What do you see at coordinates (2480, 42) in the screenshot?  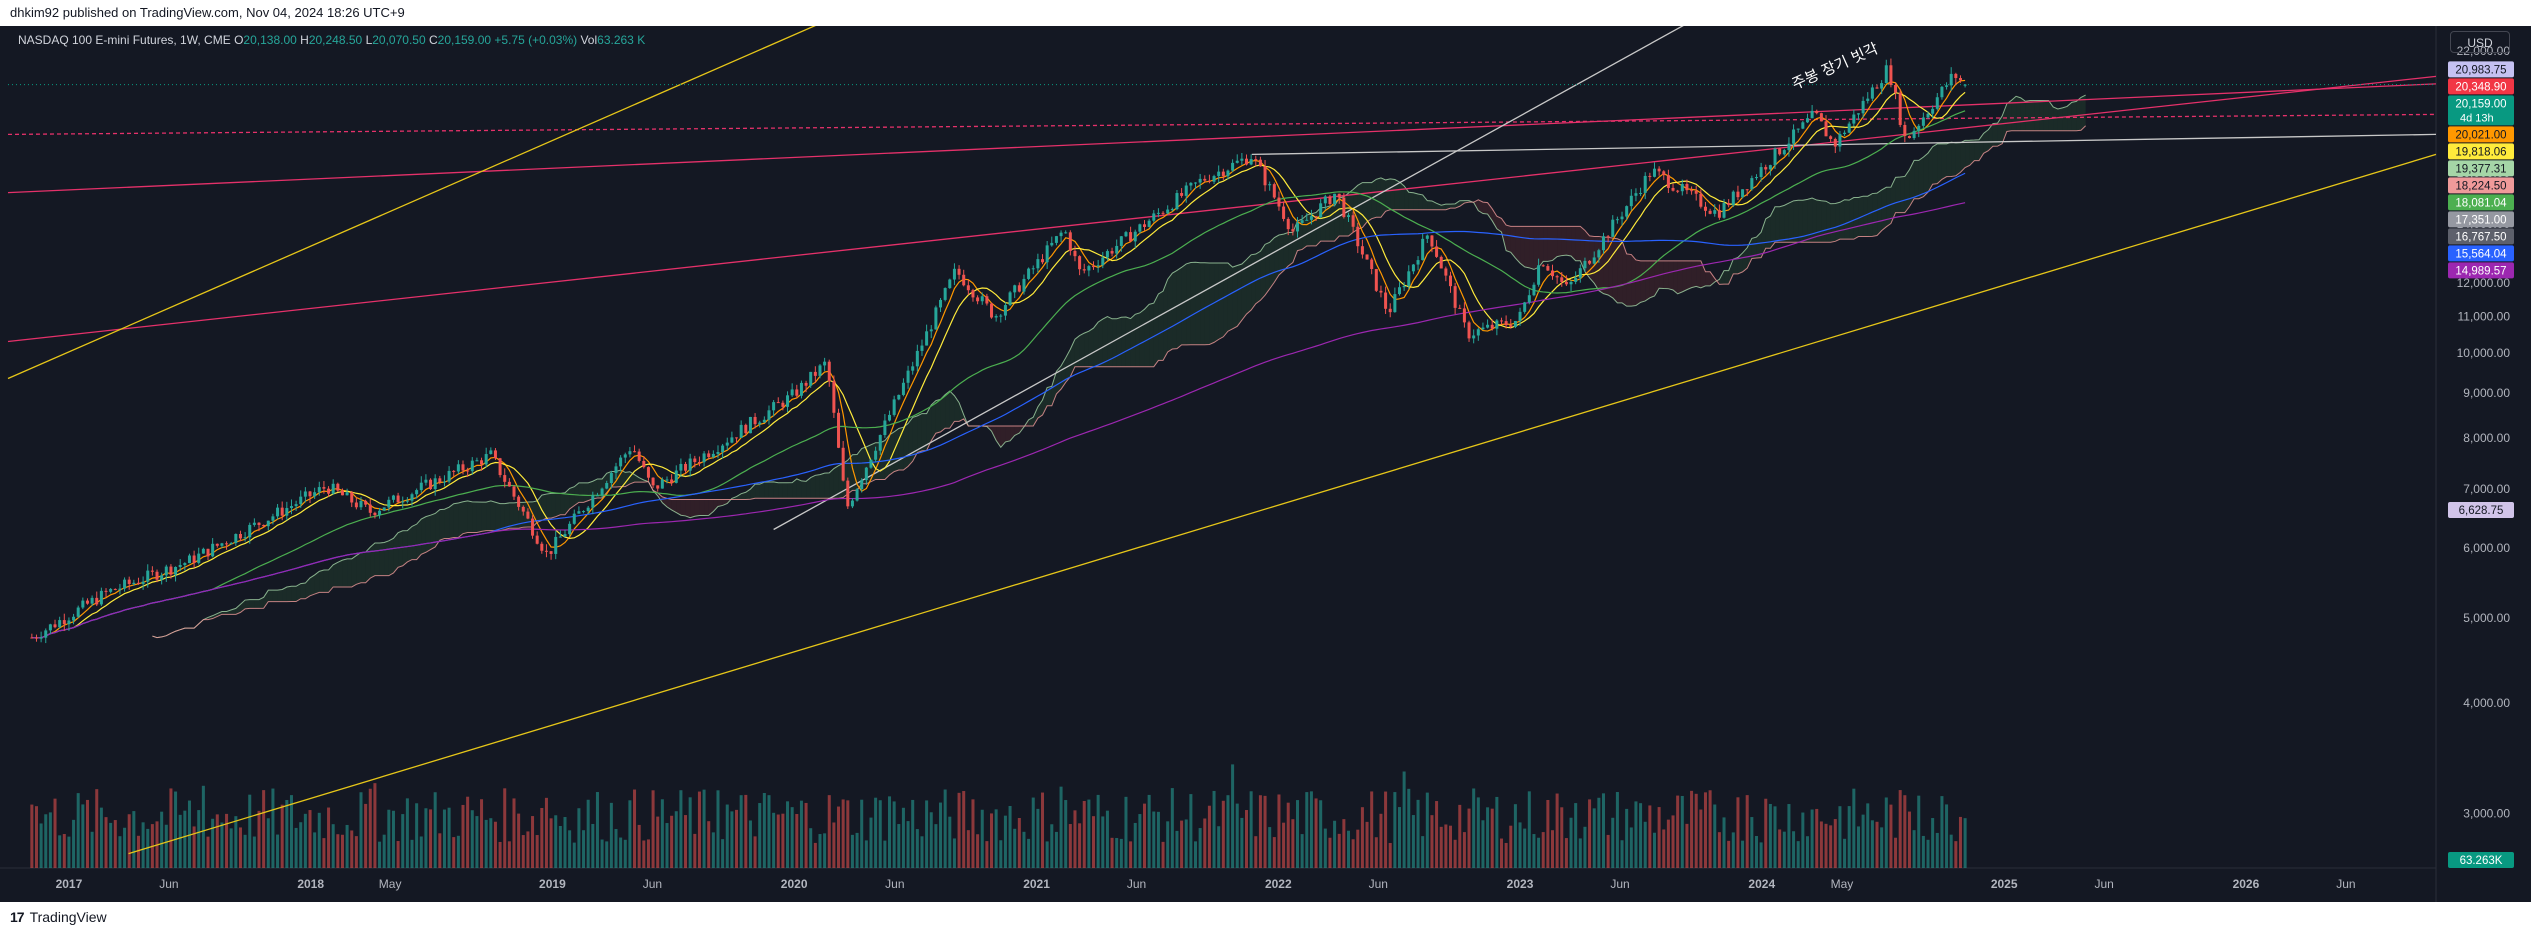 I see `currency-button: USD` at bounding box center [2480, 42].